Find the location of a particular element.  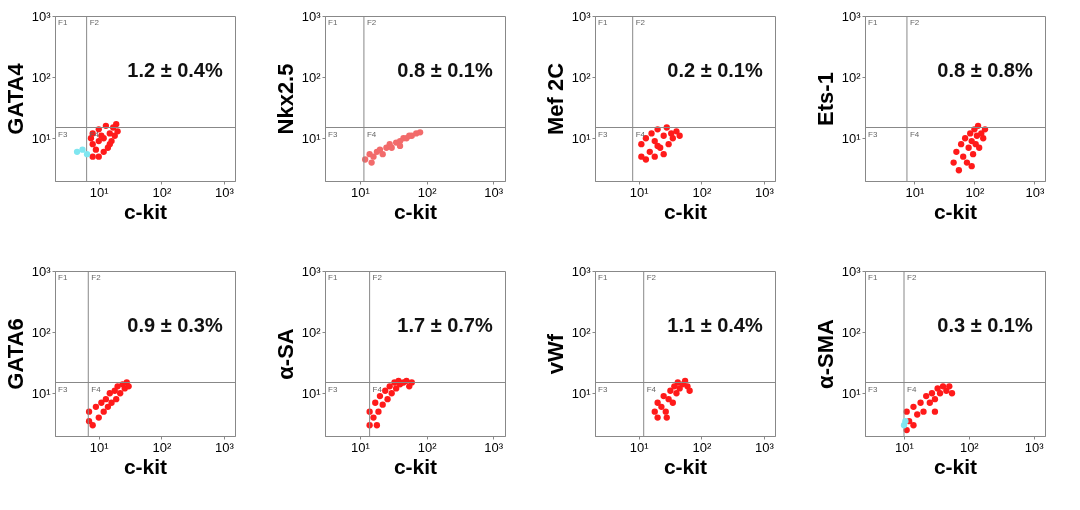

annotation: 0.9 ± 0.3% is located at coordinates (175, 325).